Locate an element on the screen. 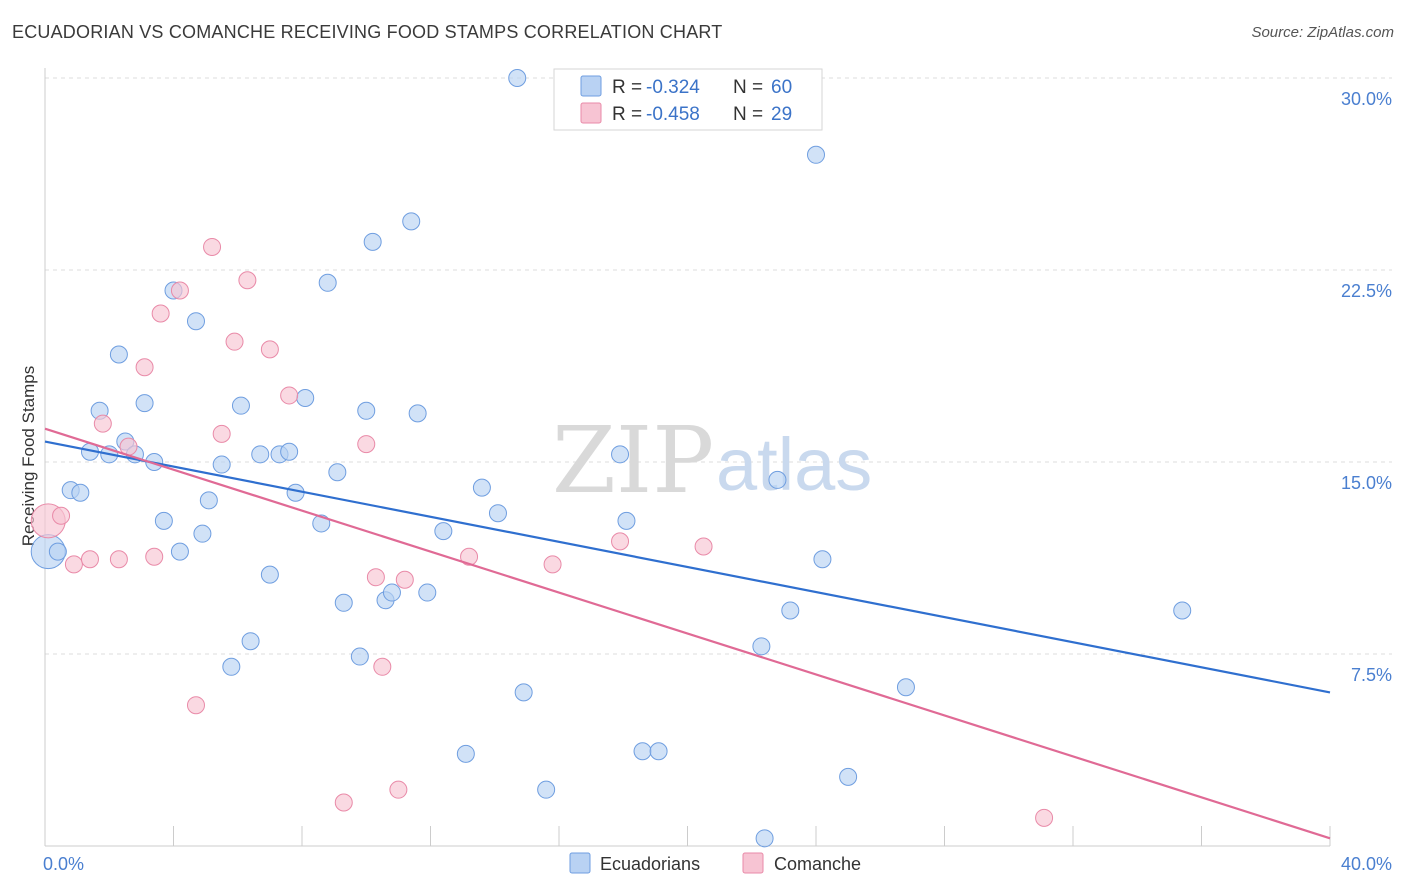 The image size is (1406, 892). y-tick-label-1: 15.0% is located at coordinates (1366, 483).